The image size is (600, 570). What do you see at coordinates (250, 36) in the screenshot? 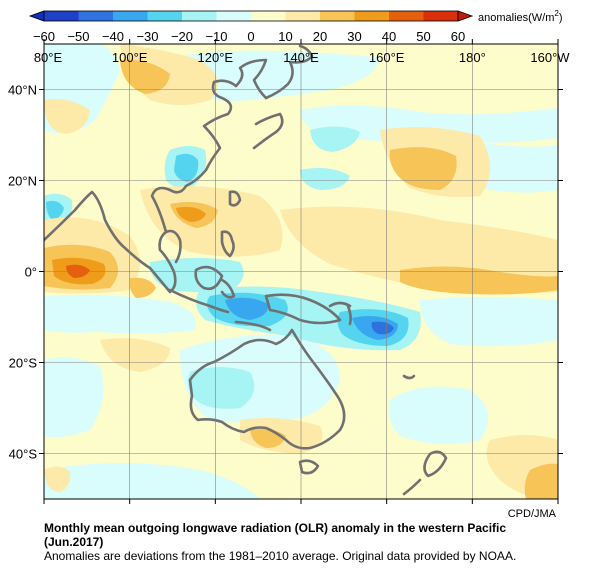
I see `colorbar-tick-label: 0` at bounding box center [250, 36].